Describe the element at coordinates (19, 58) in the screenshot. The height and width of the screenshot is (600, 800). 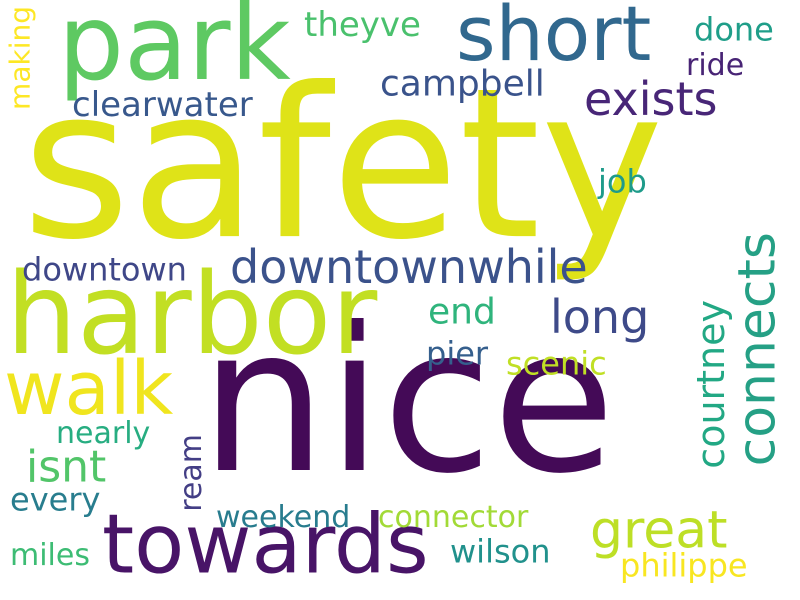
I see `word-making: making` at that location.